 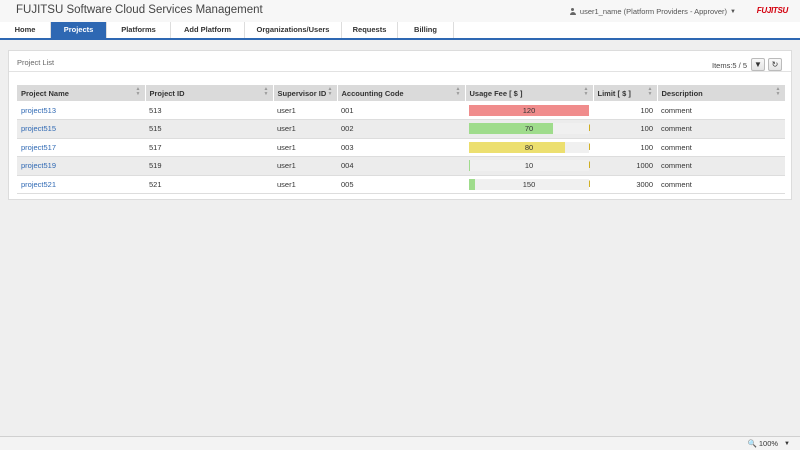 I want to click on cell-usage-fee: I 70, so click(x=529, y=129).